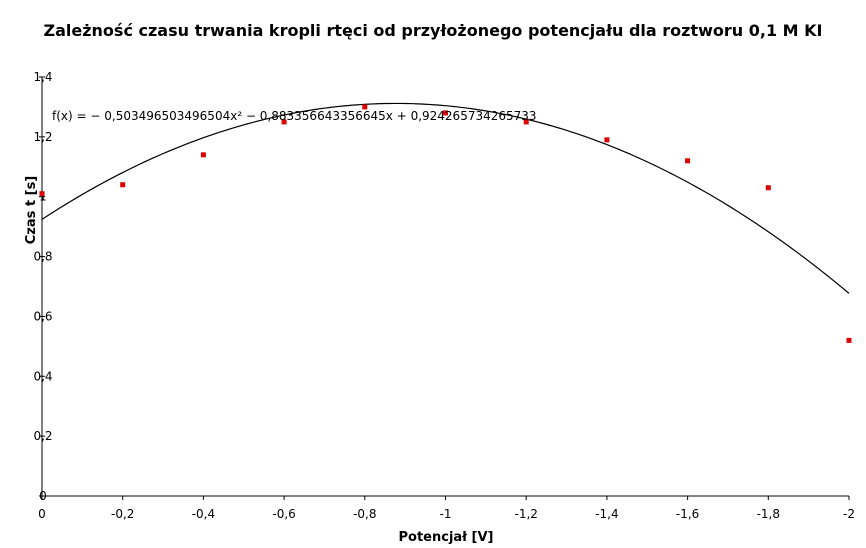 The image size is (866, 548). I want to click on y-tick-label: 0, so click(43, 496).